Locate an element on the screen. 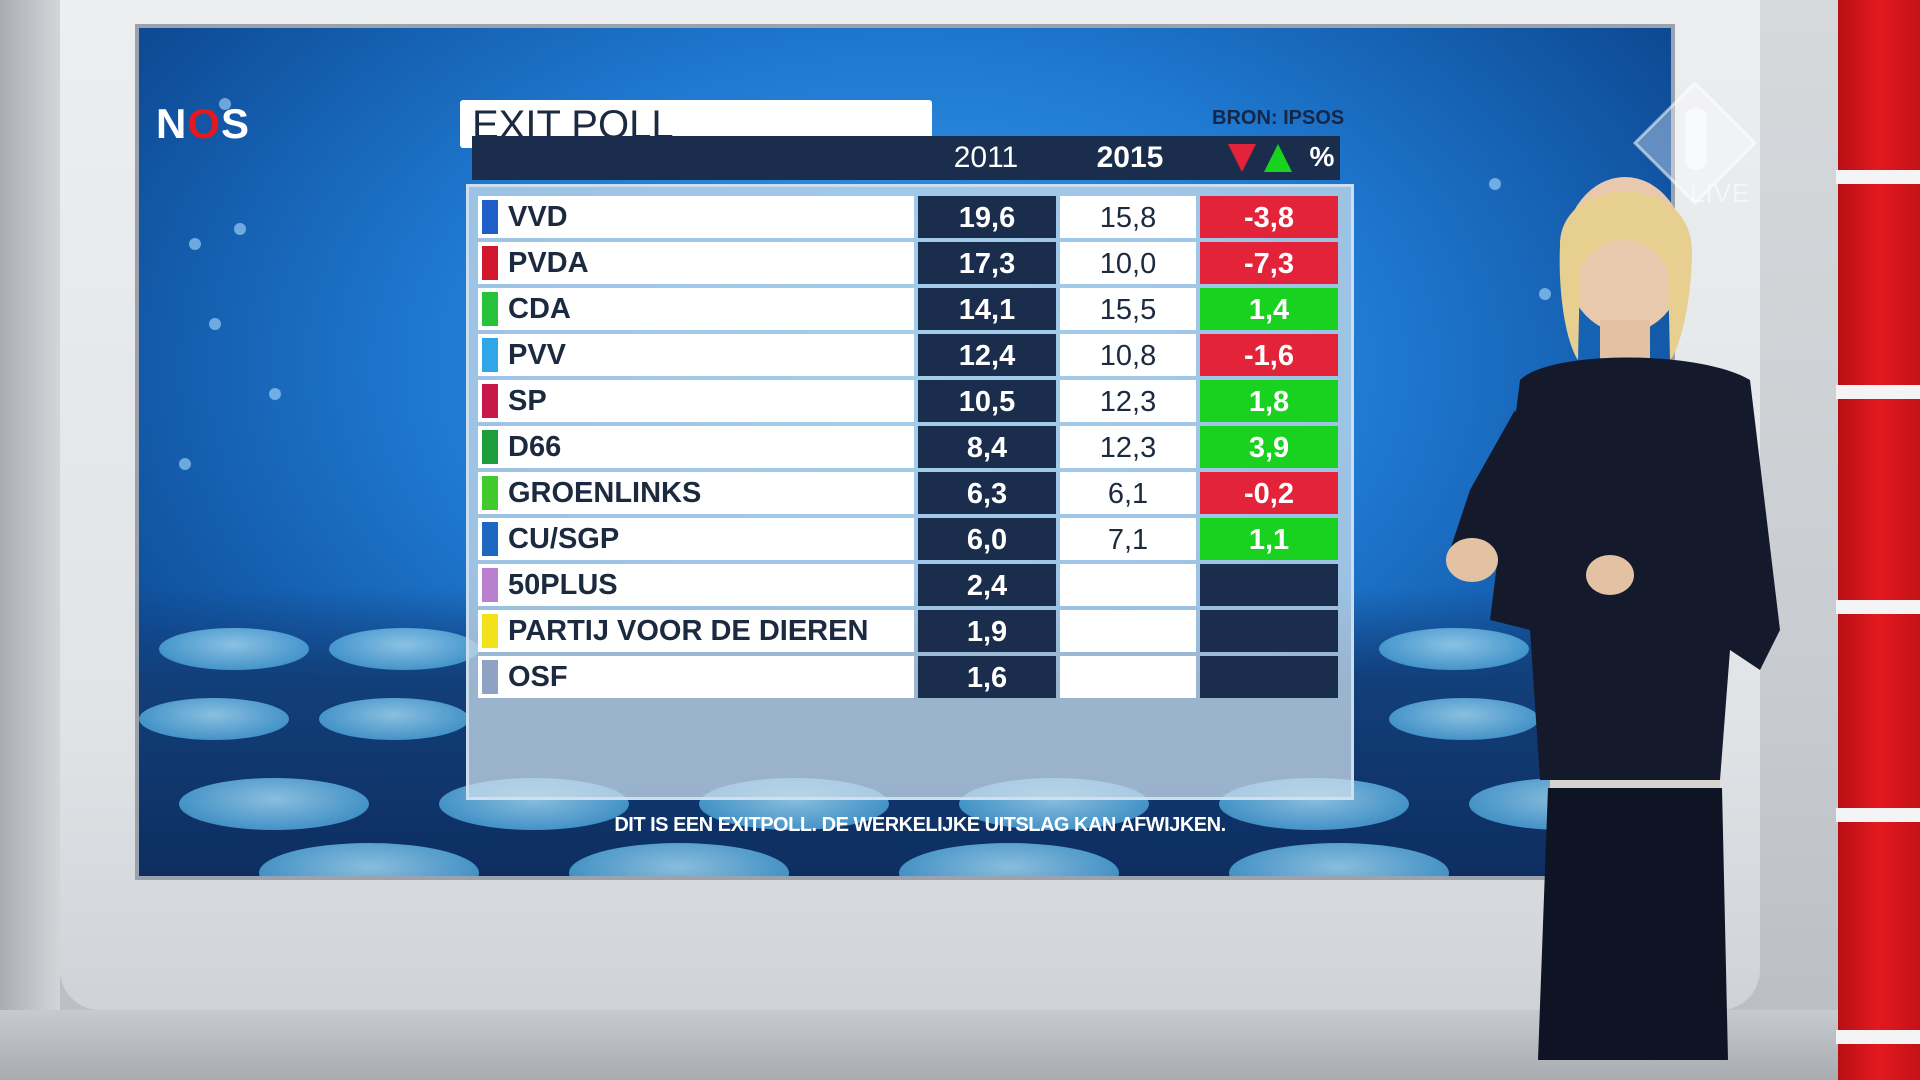 This screenshot has width=1920, height=1080. table-row: SP 10,5 12,3 1,8 is located at coordinates (910, 401).